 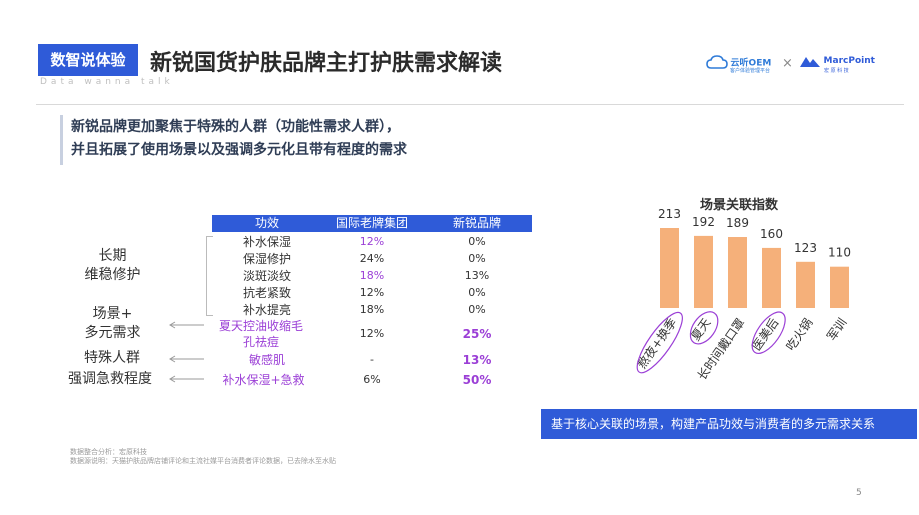 What do you see at coordinates (729, 424) in the screenshot?
I see `conclusion-banner: 基于核心关联的场景，构建产品功效与消费者的多元需求关系` at bounding box center [729, 424].